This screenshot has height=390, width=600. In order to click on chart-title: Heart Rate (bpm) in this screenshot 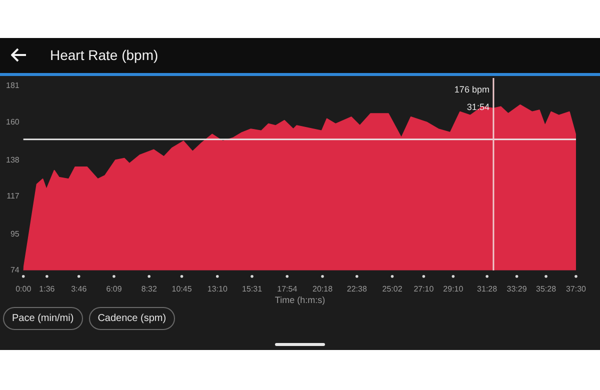, I will do `click(104, 55)`.